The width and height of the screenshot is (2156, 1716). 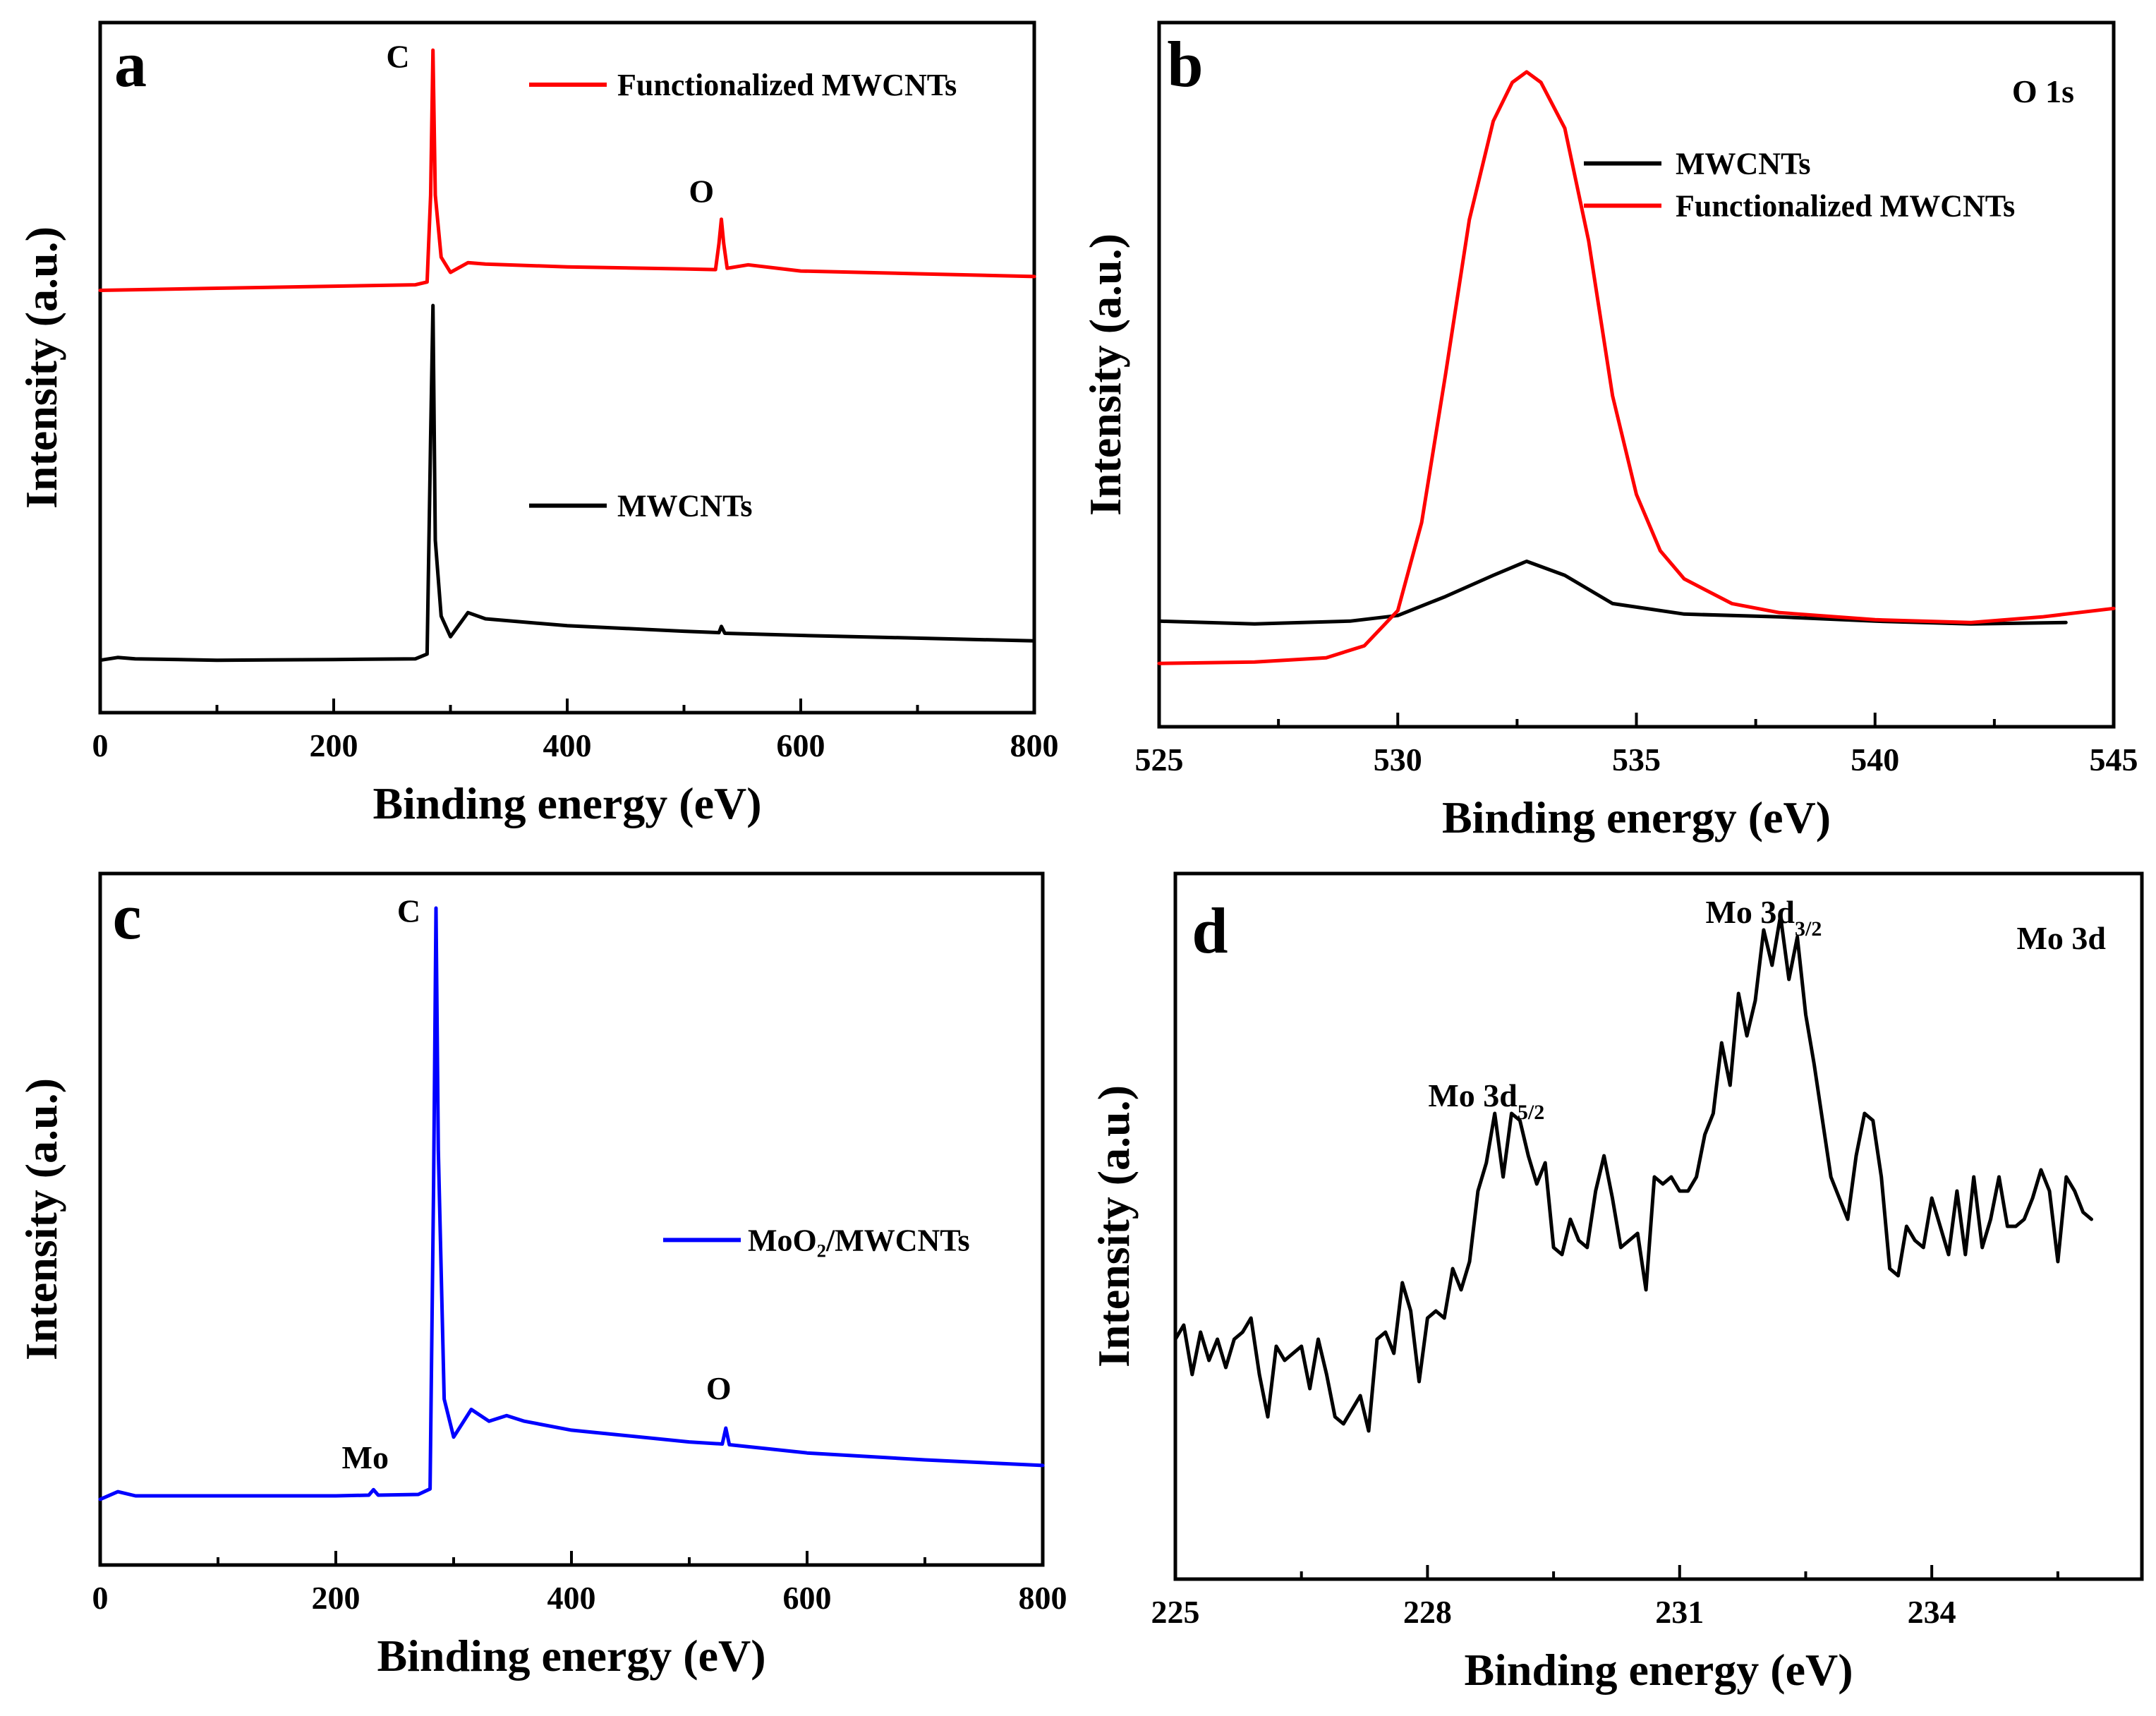 I want to click on peak-annotation: Mo, so click(x=366, y=1457).